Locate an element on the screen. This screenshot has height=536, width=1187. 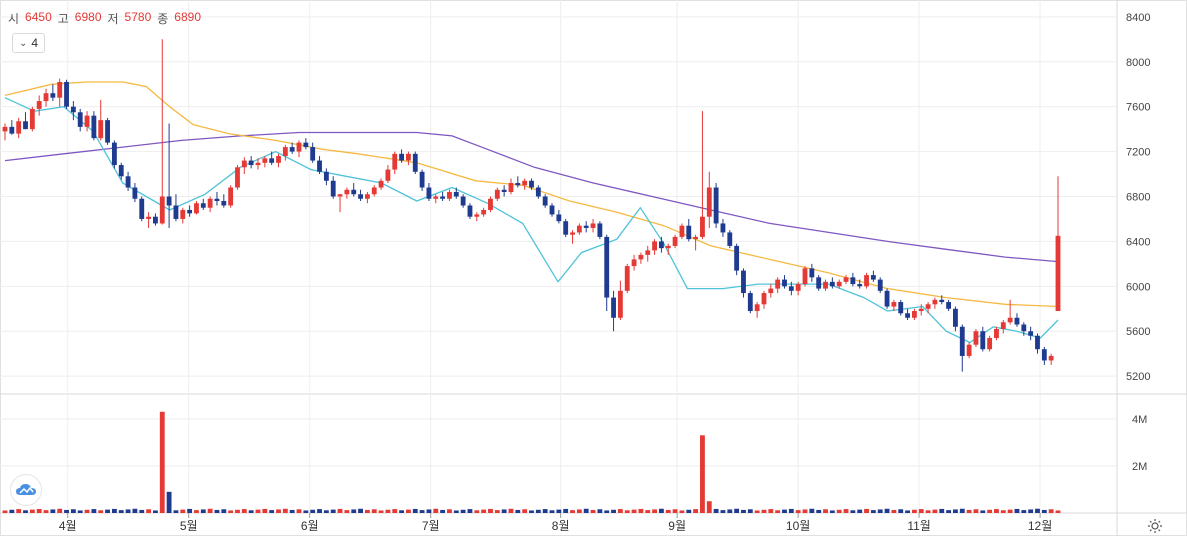
cloud-logo-icon is located at coordinates (26, 490).